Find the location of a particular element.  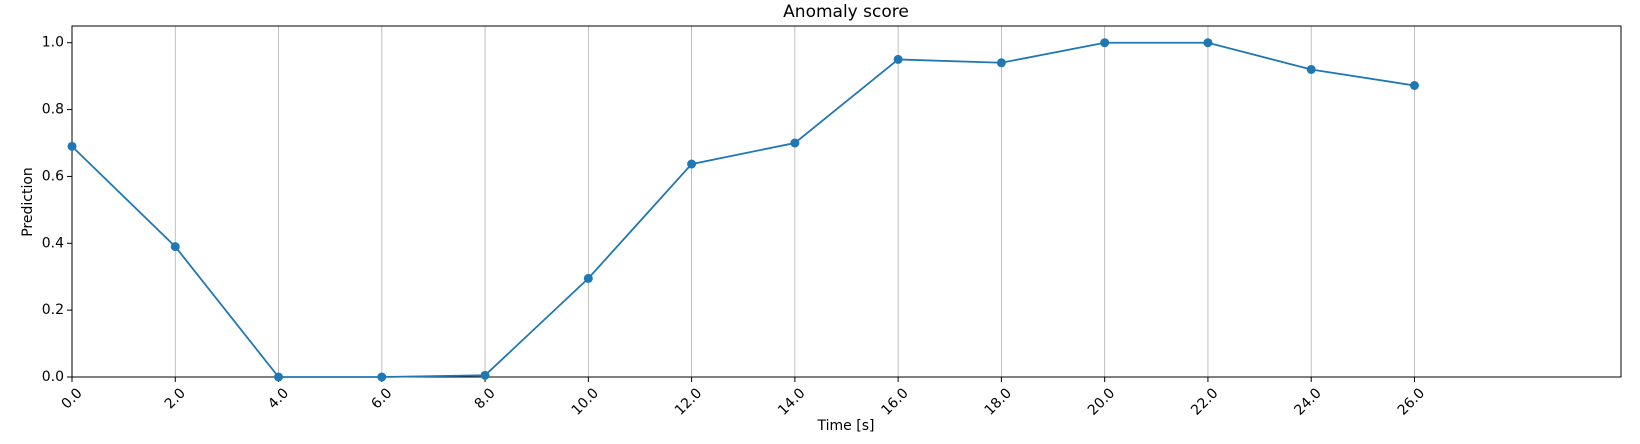

y-axis-label: Prediction is located at coordinates (28, 202).